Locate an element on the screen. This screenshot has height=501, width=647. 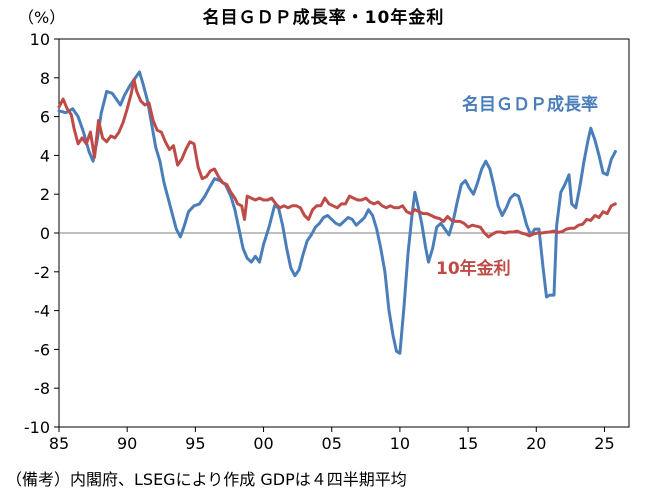
y-tick-label: 0 is located at coordinates (45, 233).